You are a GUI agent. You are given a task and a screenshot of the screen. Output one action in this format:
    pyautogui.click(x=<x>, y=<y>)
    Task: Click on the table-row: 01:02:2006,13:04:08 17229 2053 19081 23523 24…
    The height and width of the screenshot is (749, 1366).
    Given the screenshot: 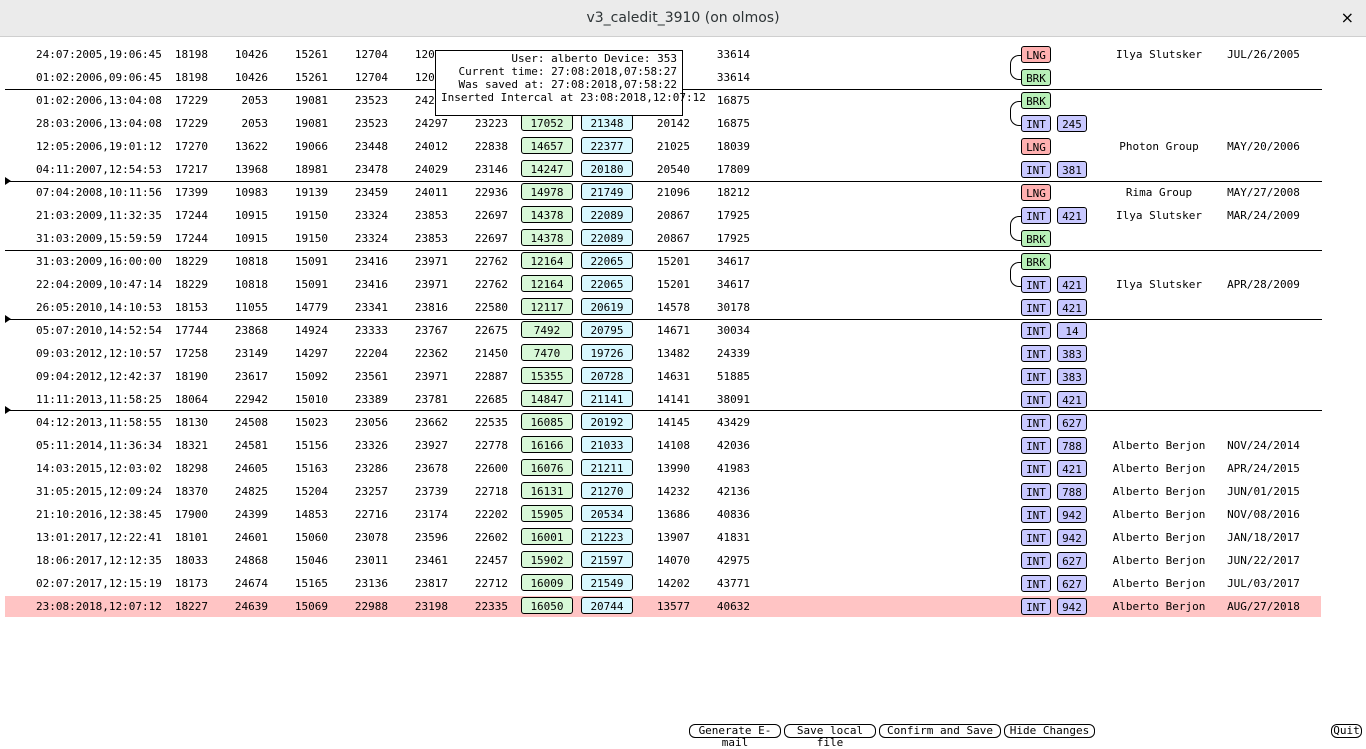 What is the action you would take?
    pyautogui.click(x=663, y=100)
    